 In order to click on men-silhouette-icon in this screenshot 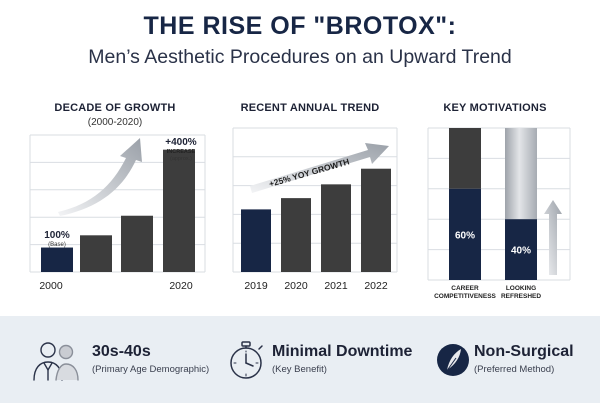, I will do `click(56, 361)`.